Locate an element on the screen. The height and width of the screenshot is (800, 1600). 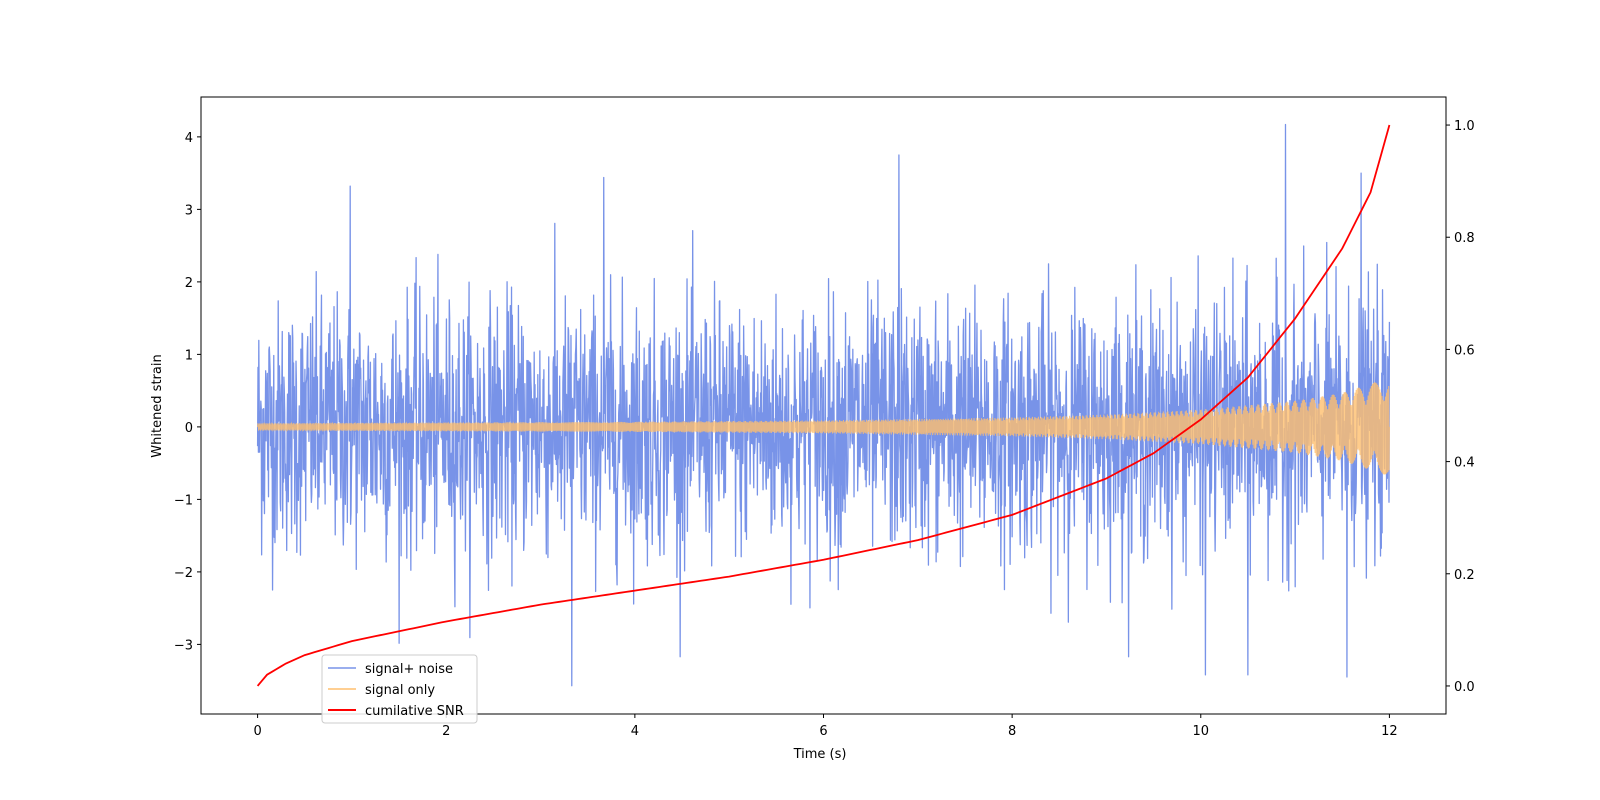
y-axis-label: Whitened strain is located at coordinates (157, 405).